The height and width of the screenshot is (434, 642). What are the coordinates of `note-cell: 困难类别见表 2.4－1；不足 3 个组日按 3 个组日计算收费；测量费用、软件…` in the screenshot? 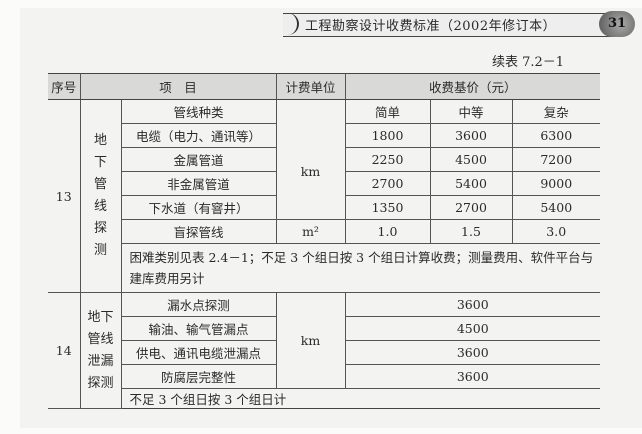 It's located at (360, 268).